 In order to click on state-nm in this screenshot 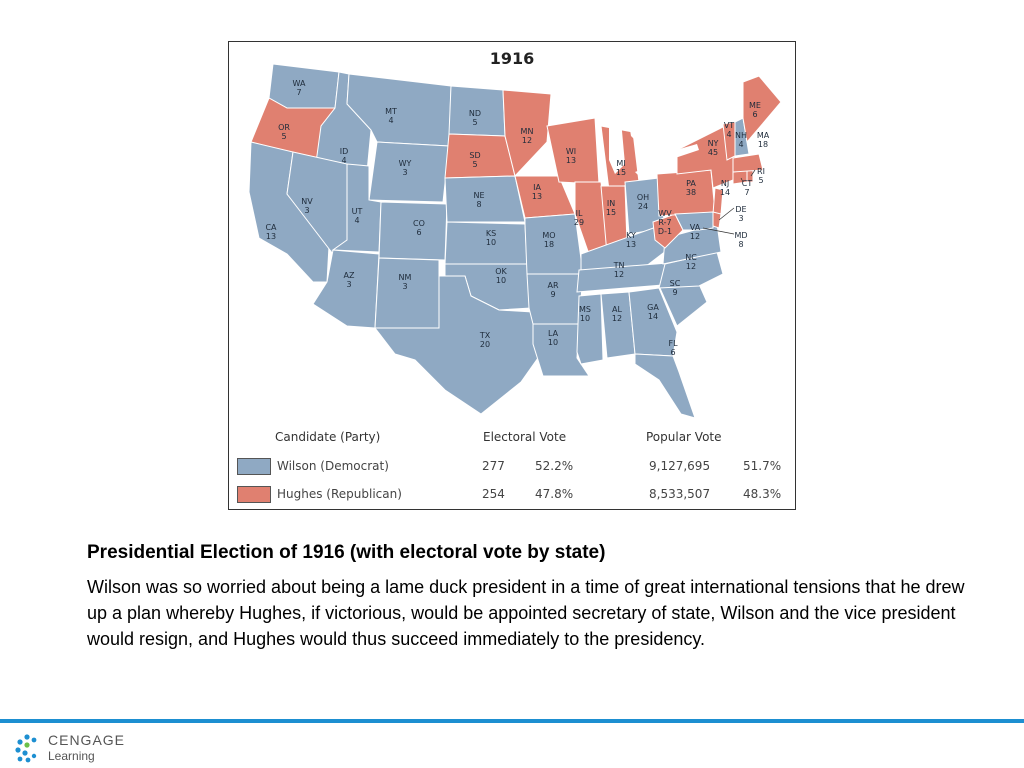, I will do `click(407, 293)`.